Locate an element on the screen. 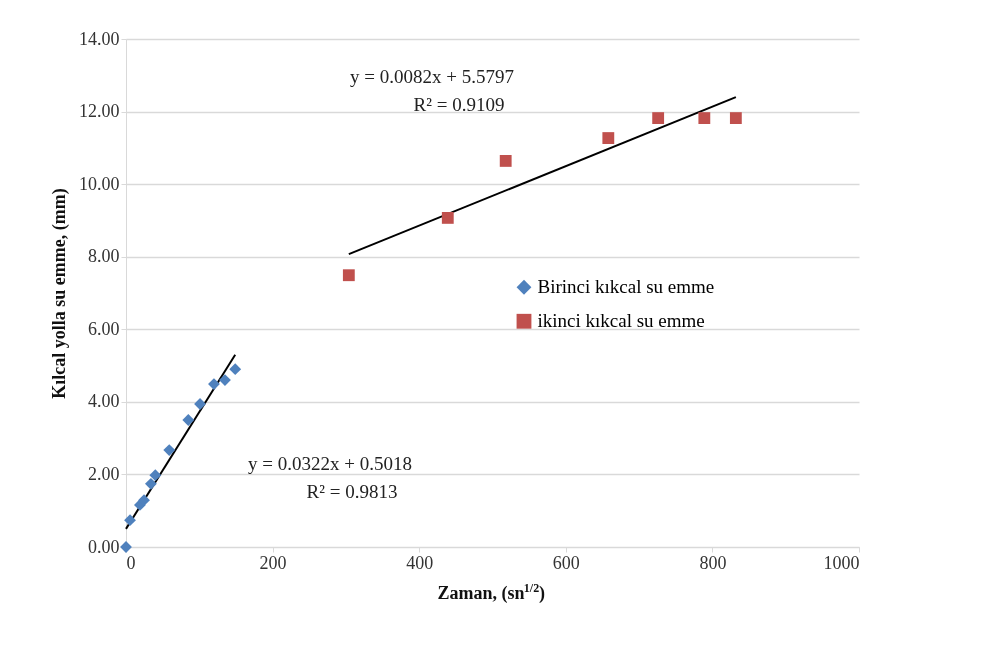  y-tick-label: 2.00 is located at coordinates (104, 473).